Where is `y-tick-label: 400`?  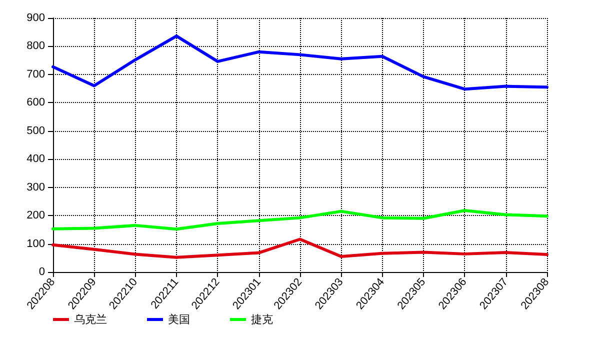
y-tick-label: 400 is located at coordinates (35, 159).